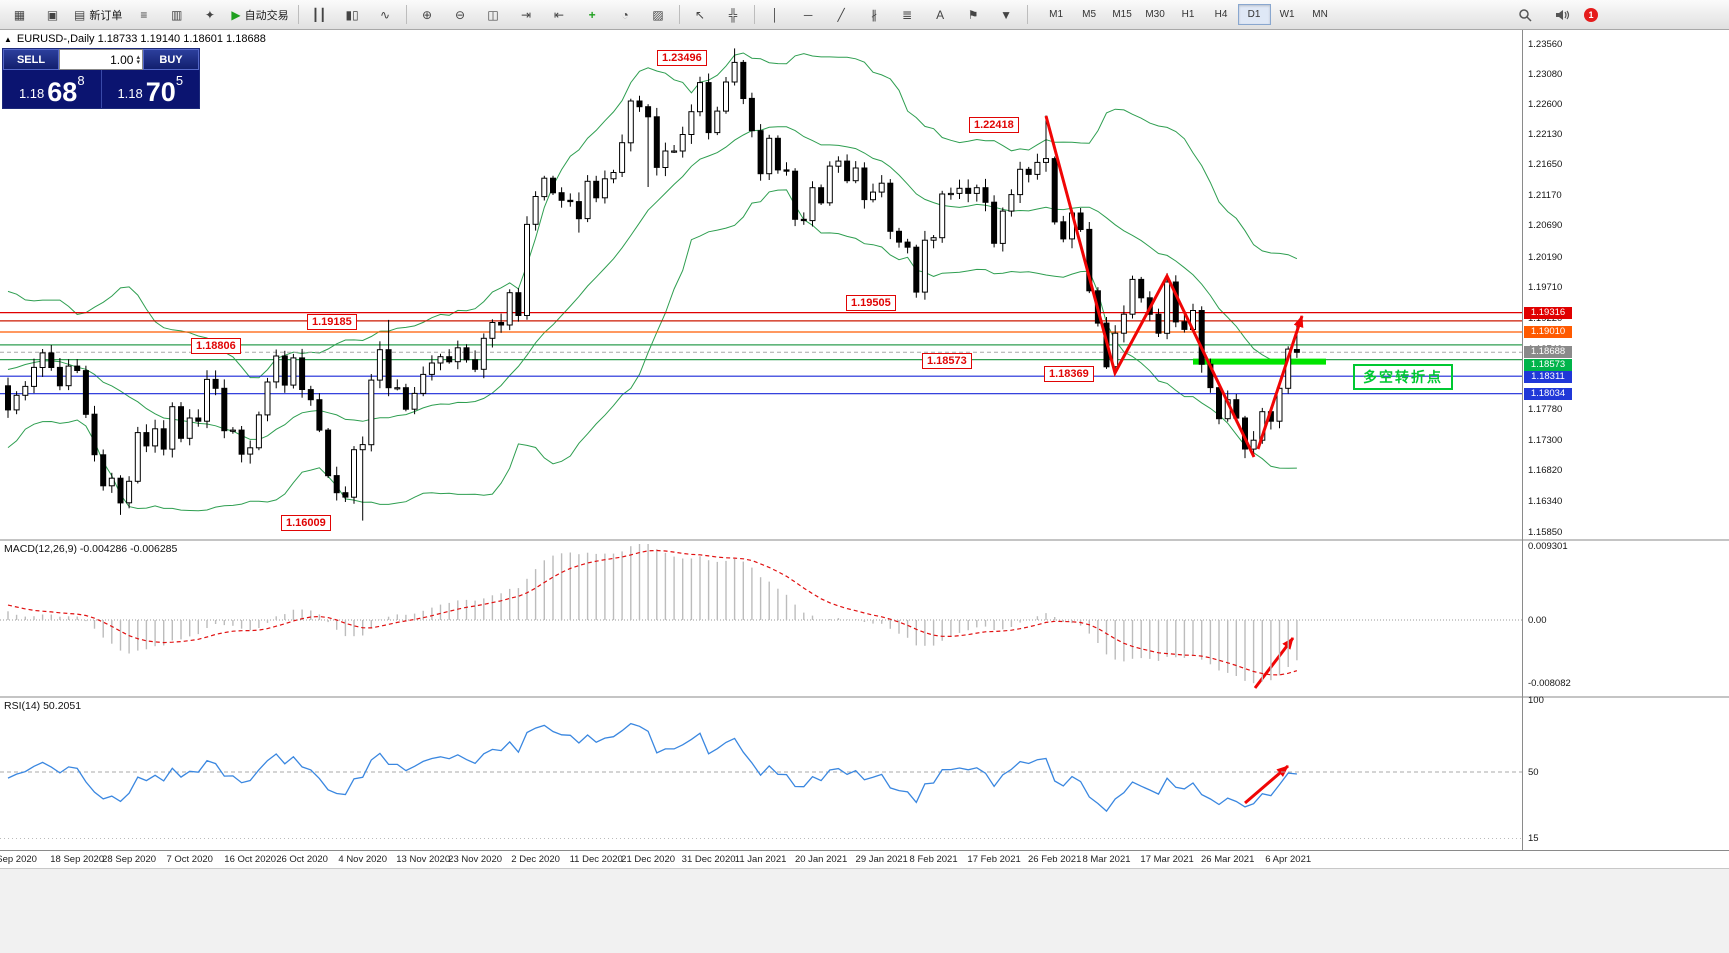 The image size is (1729, 953). What do you see at coordinates (1167, 859) in the screenshot?
I see `date-label: 17 Mar 2021` at bounding box center [1167, 859].